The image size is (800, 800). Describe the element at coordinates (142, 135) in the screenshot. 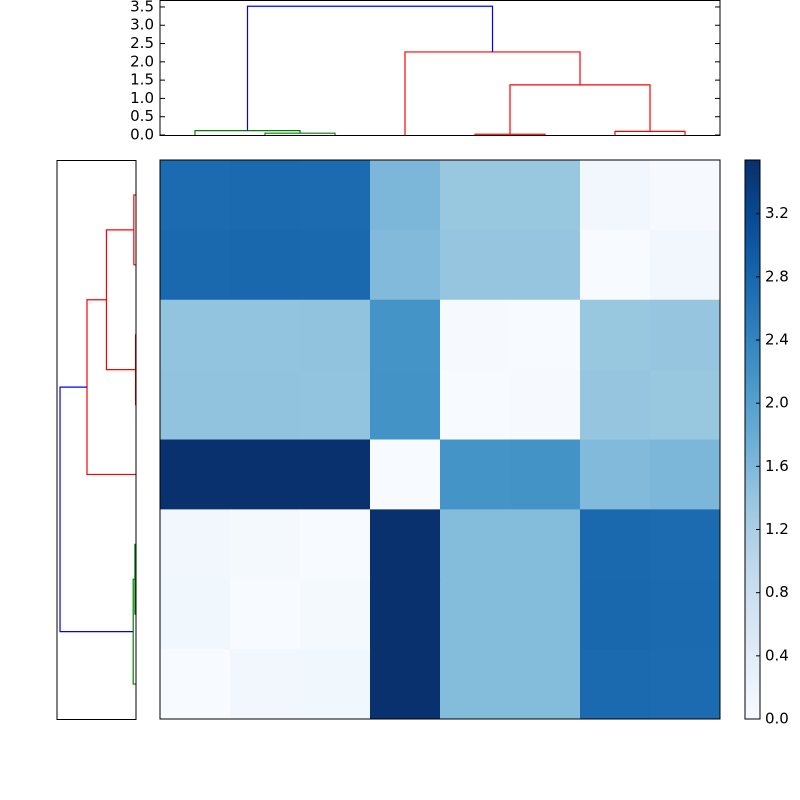

I see `y-tick-label: 0.0` at that location.